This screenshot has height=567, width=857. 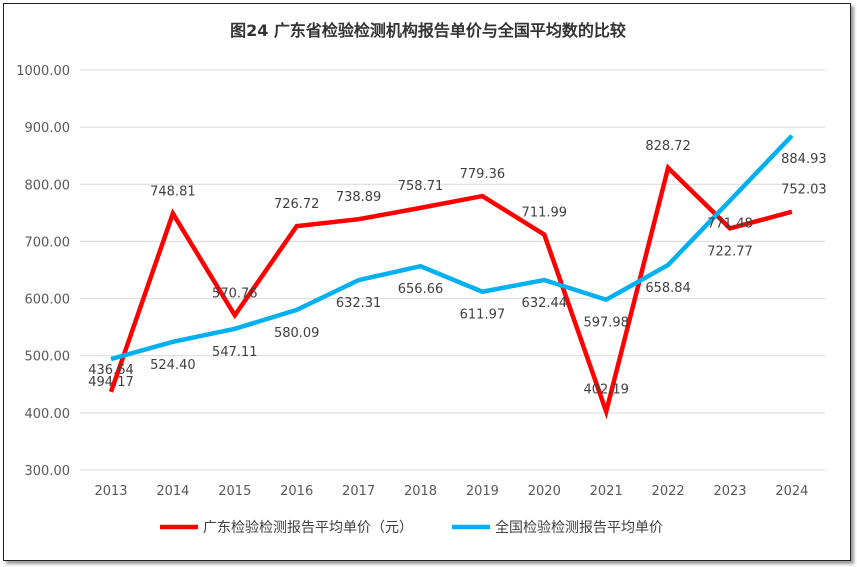 I want to click on data-label: 726.72, so click(x=297, y=204).